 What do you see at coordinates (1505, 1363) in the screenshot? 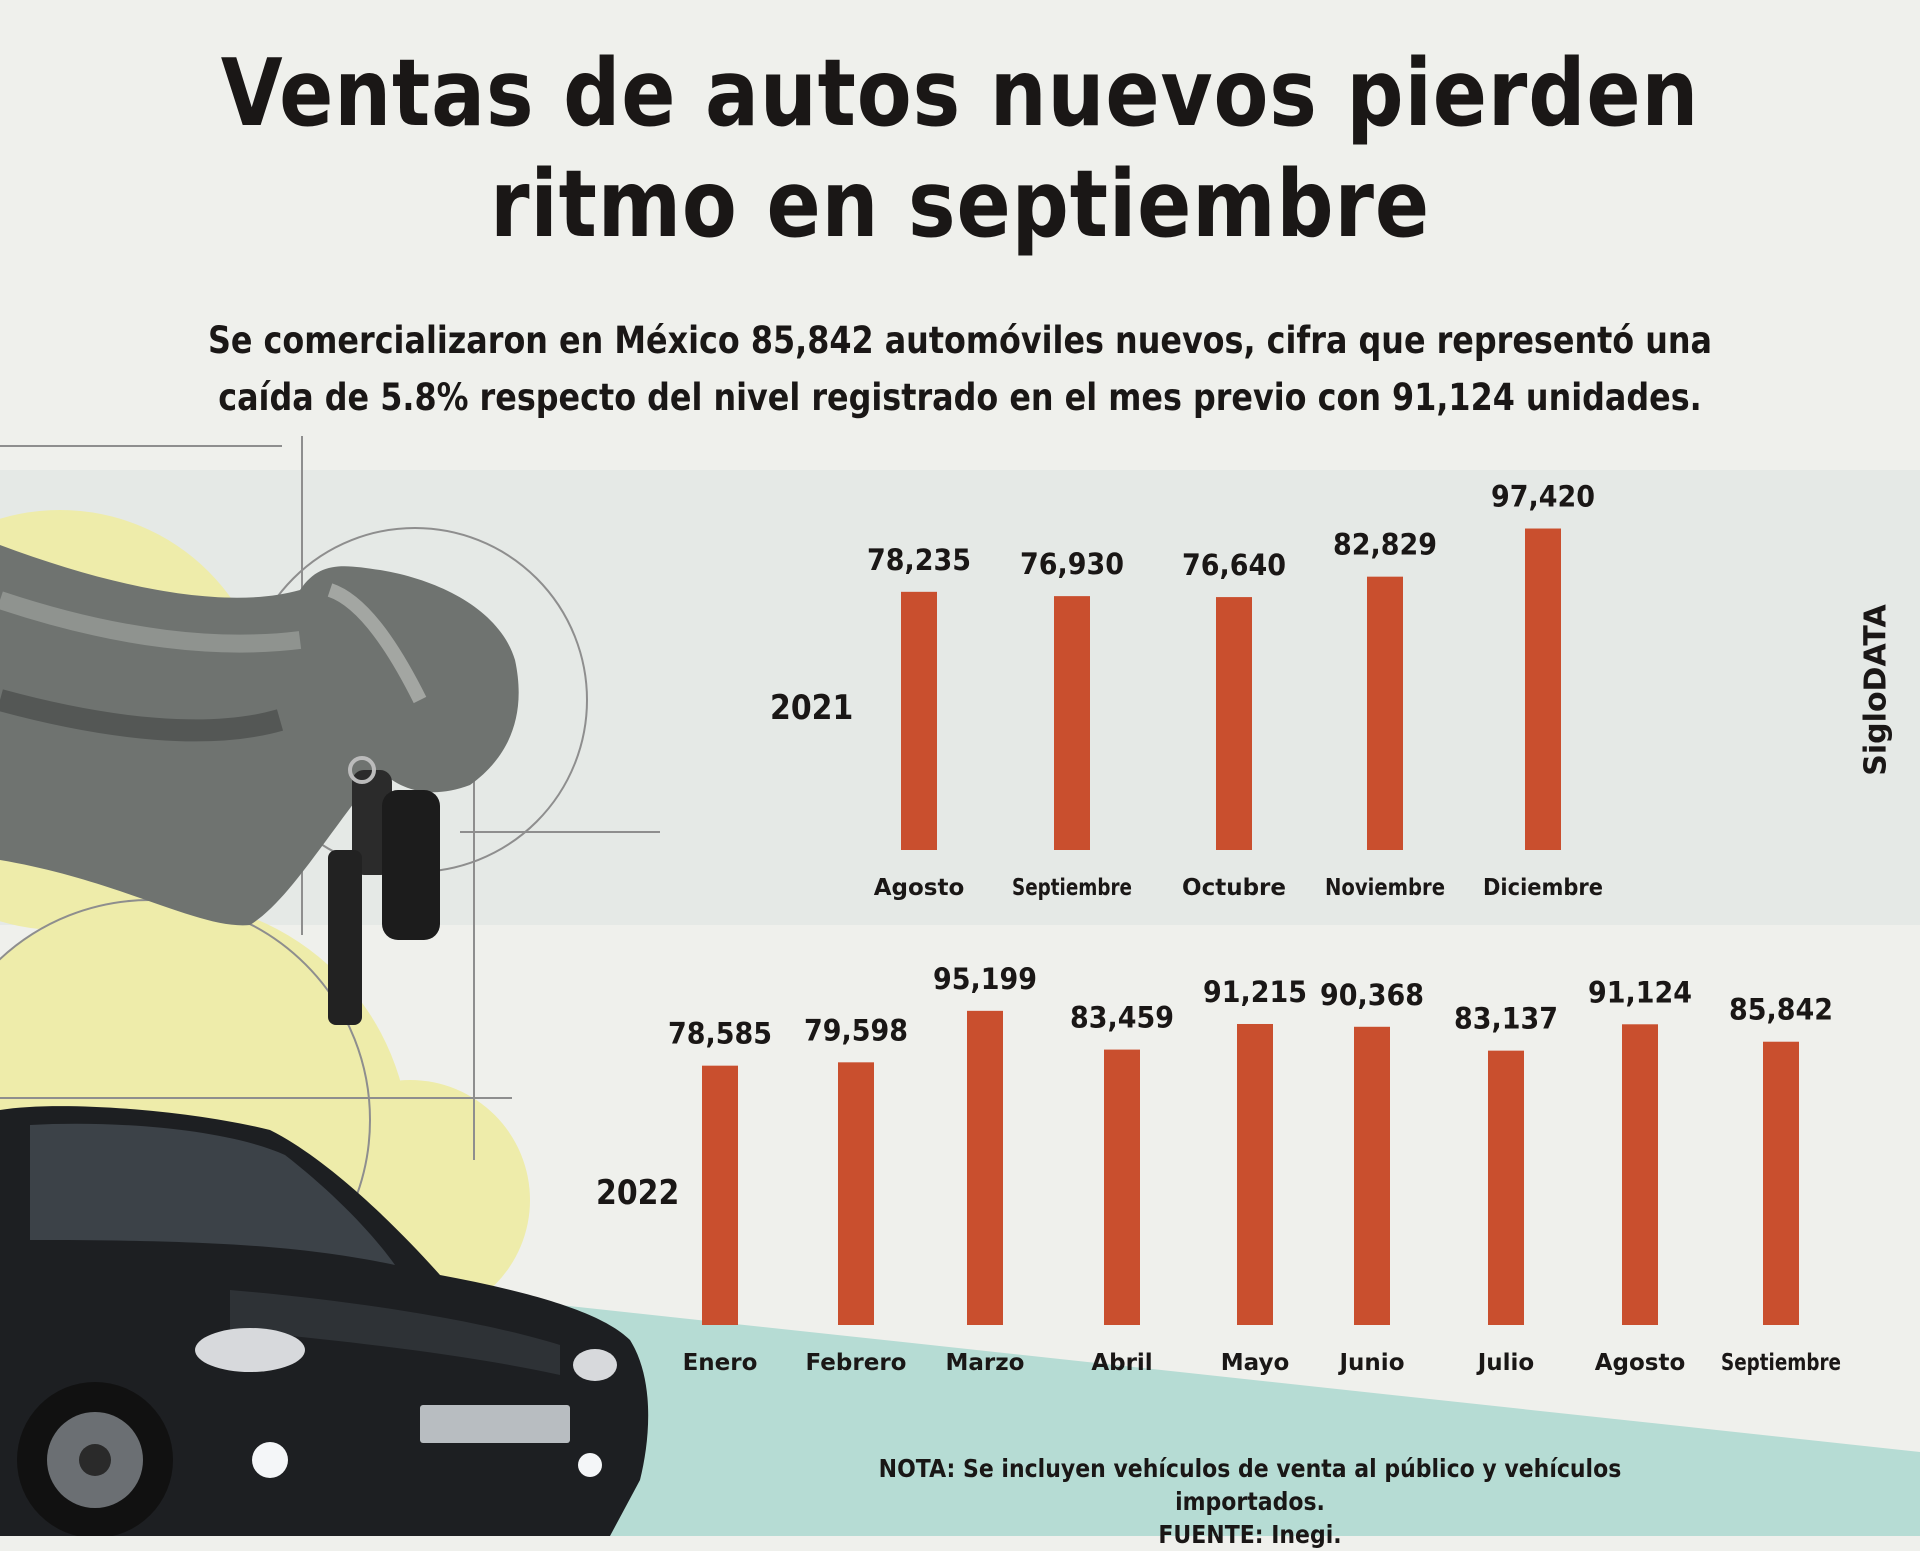
I see `category-label: Julio` at bounding box center [1505, 1363].